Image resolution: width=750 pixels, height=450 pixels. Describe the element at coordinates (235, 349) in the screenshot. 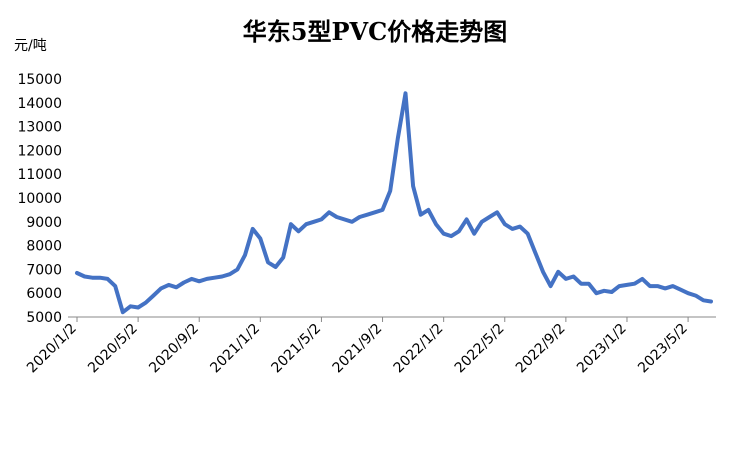

I see `x-tick-label: 2021/1/2` at that location.